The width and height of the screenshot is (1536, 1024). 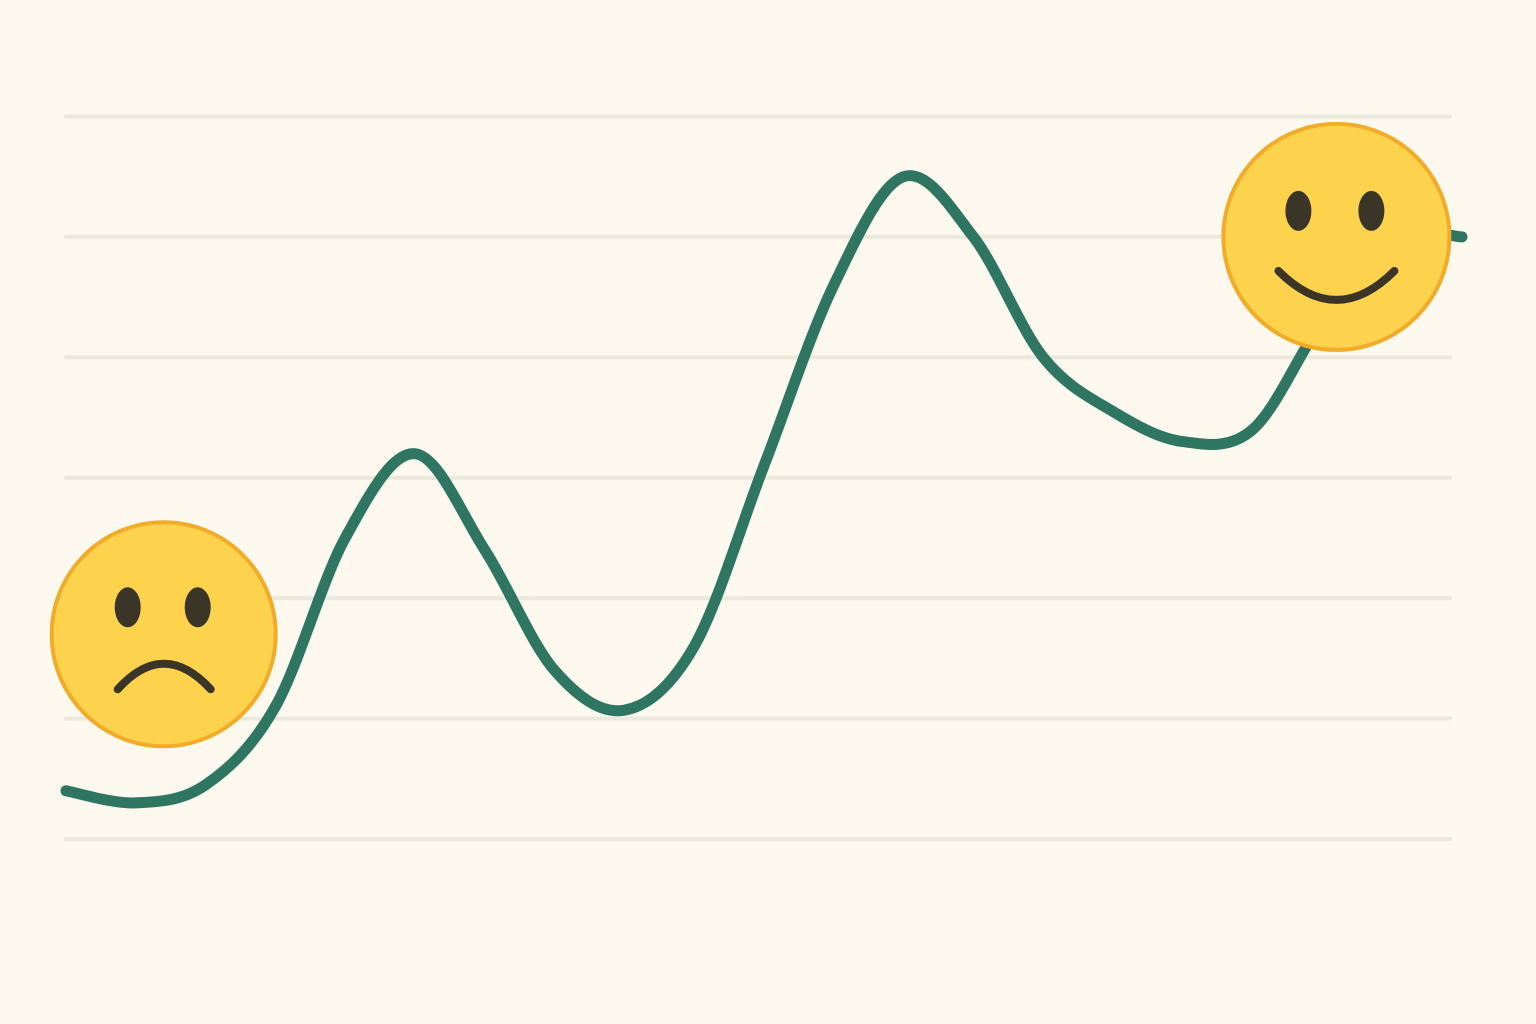 I want to click on happy-face-right-eye, so click(x=1371, y=210).